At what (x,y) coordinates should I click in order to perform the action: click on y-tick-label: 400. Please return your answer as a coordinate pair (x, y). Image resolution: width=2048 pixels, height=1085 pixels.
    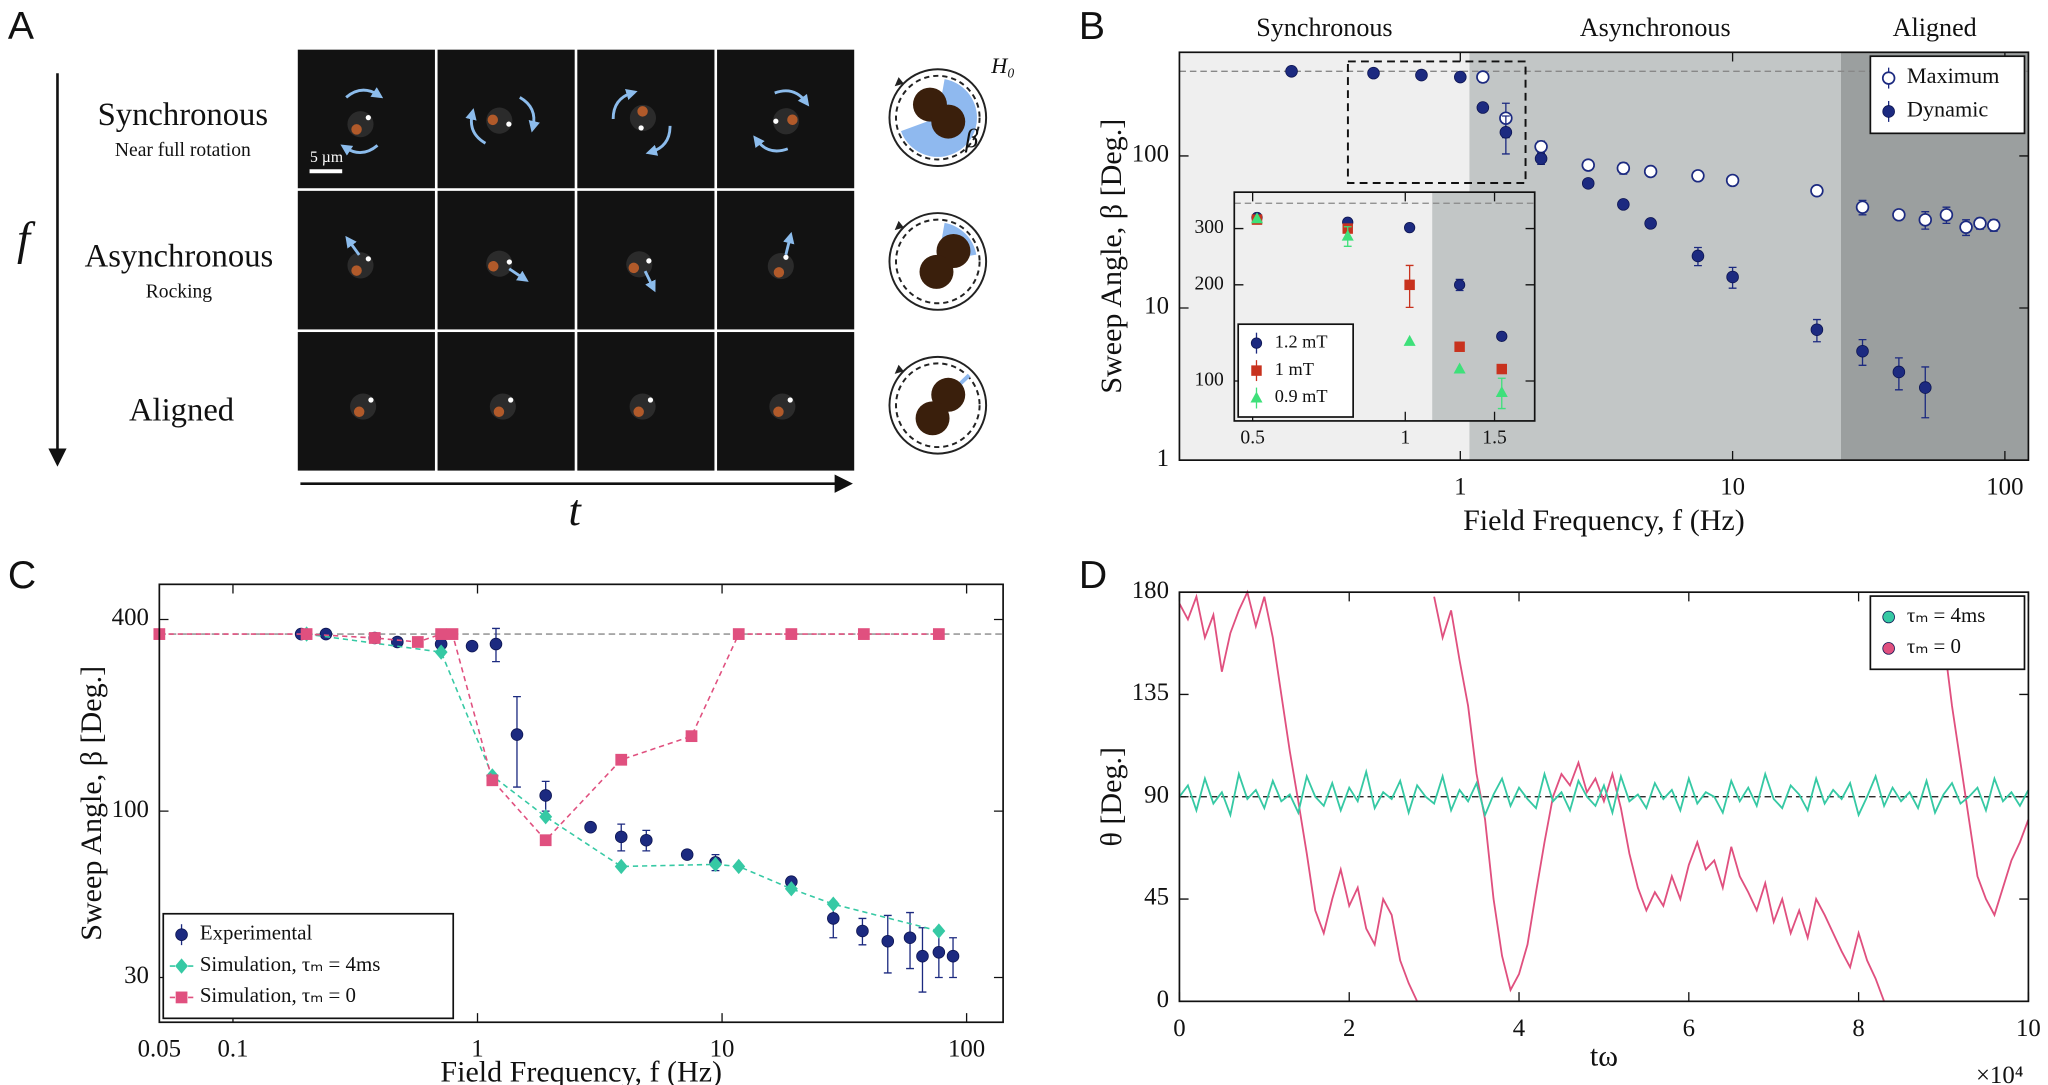
    Looking at the image, I should click on (130, 617).